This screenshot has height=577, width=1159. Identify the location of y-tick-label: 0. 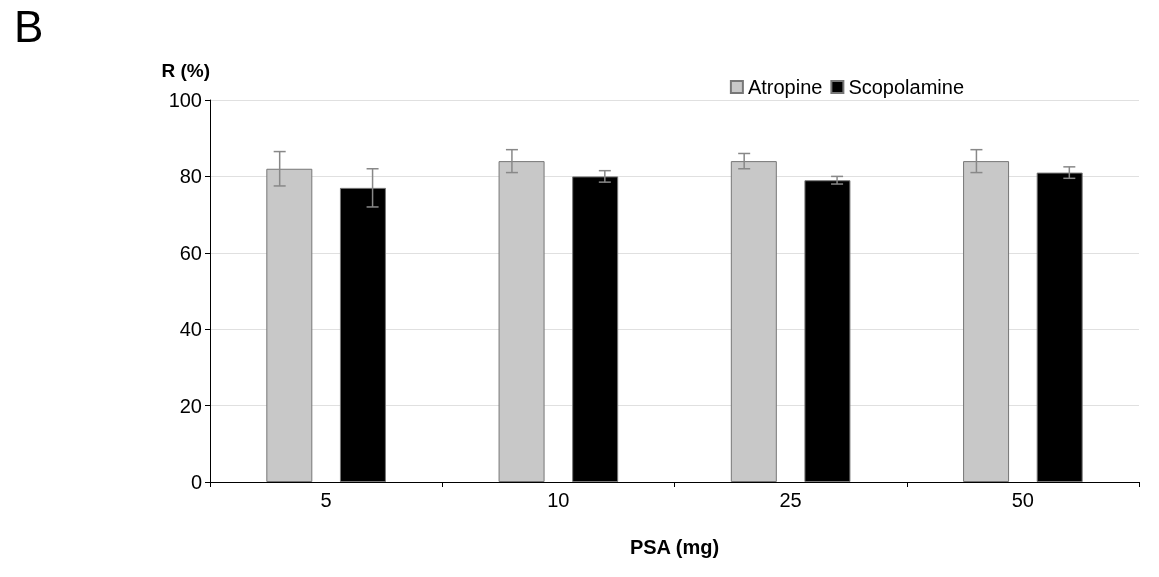
(196, 482).